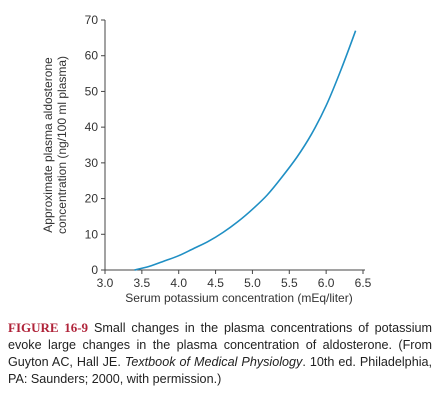 The image size is (437, 419). Describe the element at coordinates (252, 283) in the screenshot. I see `x-tick-label: 5.0` at that location.